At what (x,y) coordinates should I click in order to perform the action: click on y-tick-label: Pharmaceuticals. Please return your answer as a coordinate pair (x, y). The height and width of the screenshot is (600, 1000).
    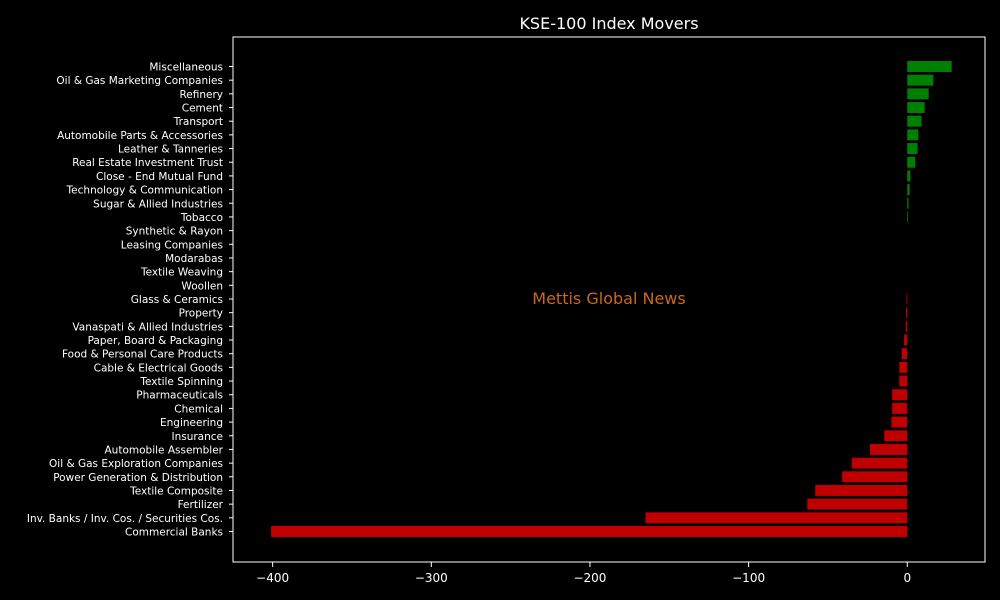
    Looking at the image, I should click on (179, 396).